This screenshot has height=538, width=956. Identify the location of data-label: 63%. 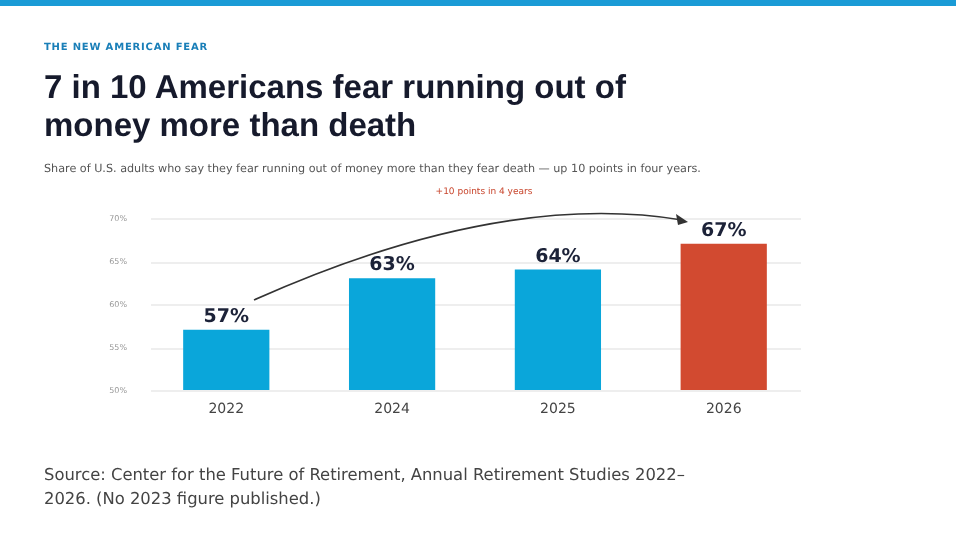
(392, 265).